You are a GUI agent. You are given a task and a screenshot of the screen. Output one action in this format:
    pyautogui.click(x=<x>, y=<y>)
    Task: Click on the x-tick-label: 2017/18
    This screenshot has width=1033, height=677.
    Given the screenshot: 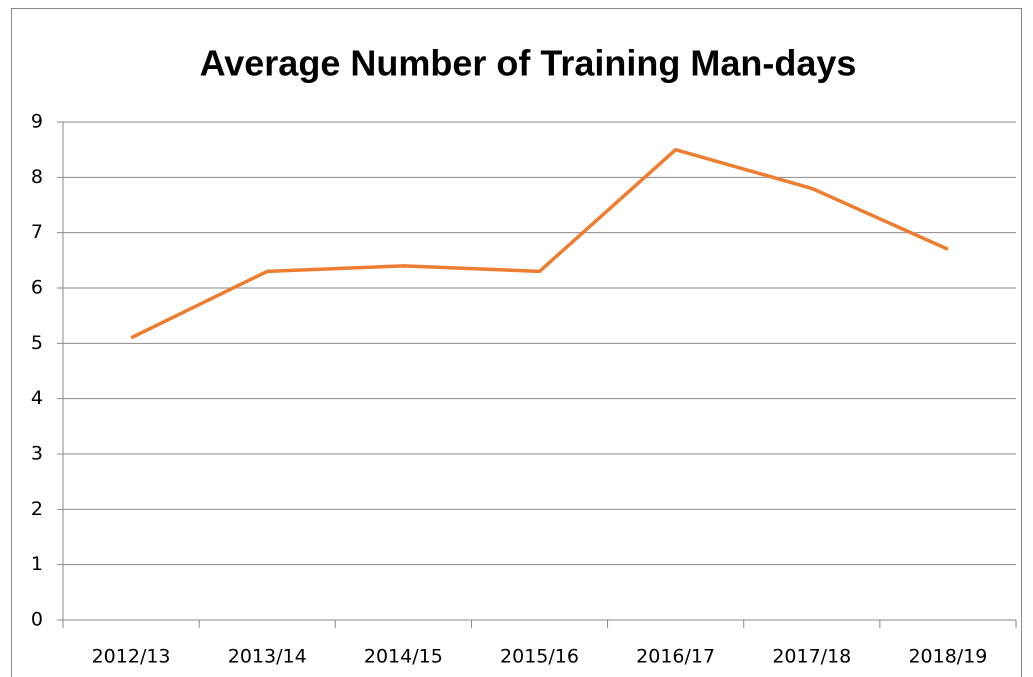 What is the action you would take?
    pyautogui.click(x=811, y=657)
    